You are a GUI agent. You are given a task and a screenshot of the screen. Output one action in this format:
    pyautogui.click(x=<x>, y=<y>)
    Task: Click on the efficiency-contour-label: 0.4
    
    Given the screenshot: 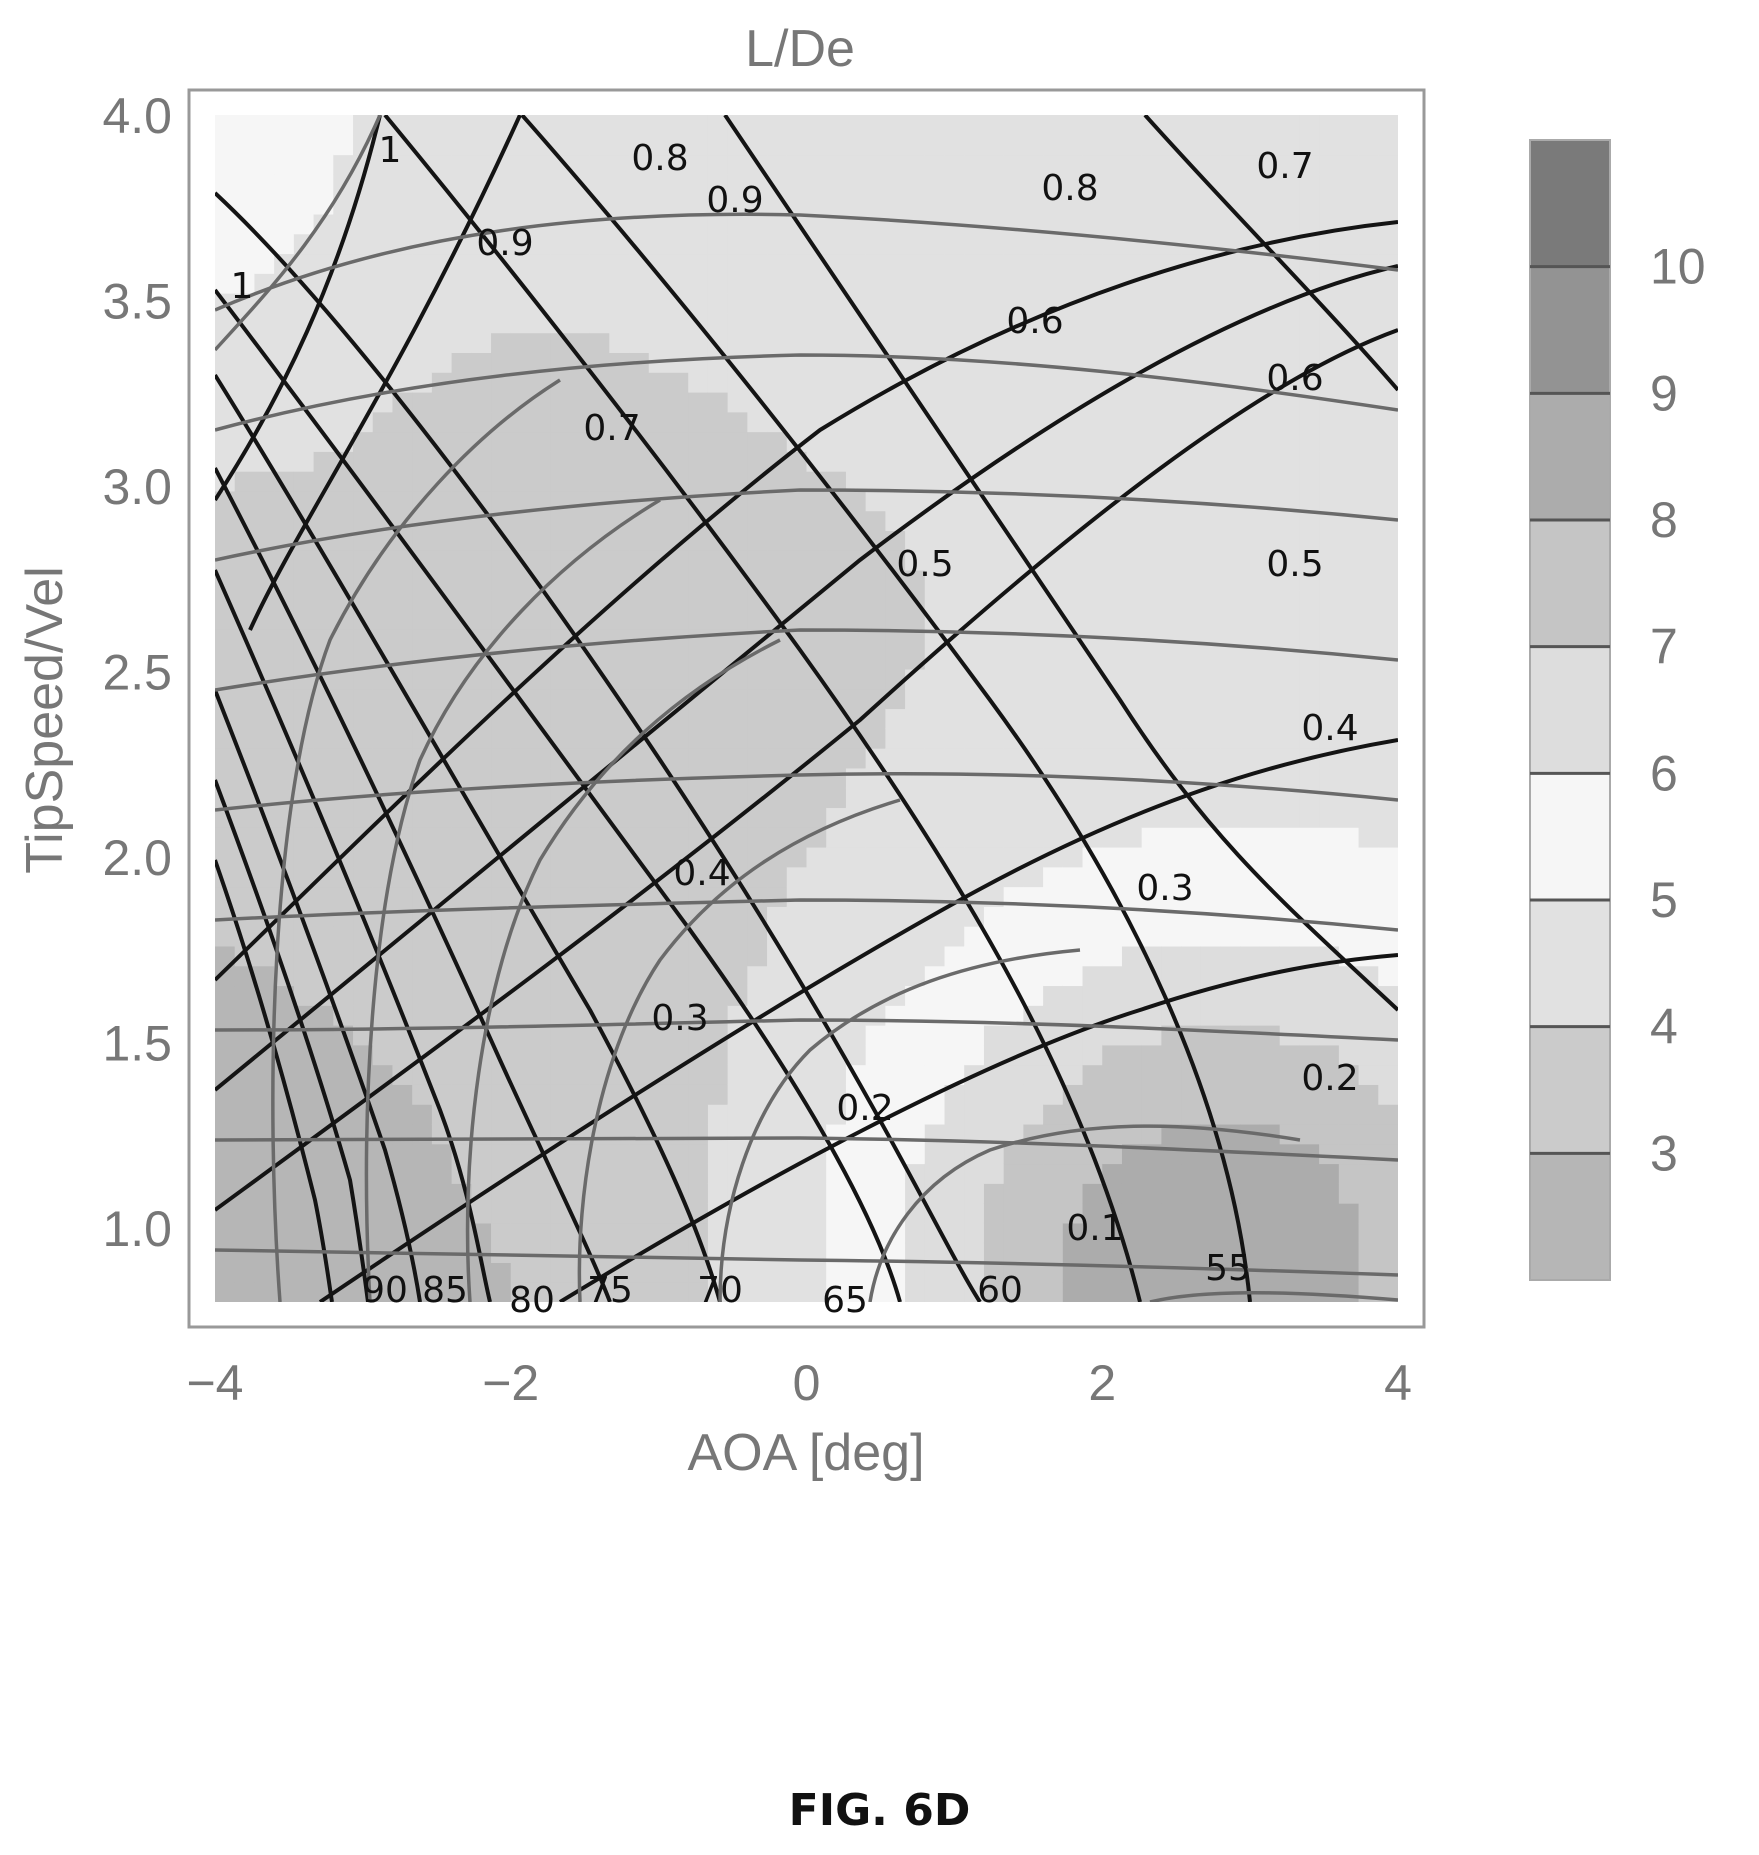 What is the action you would take?
    pyautogui.click(x=701, y=873)
    